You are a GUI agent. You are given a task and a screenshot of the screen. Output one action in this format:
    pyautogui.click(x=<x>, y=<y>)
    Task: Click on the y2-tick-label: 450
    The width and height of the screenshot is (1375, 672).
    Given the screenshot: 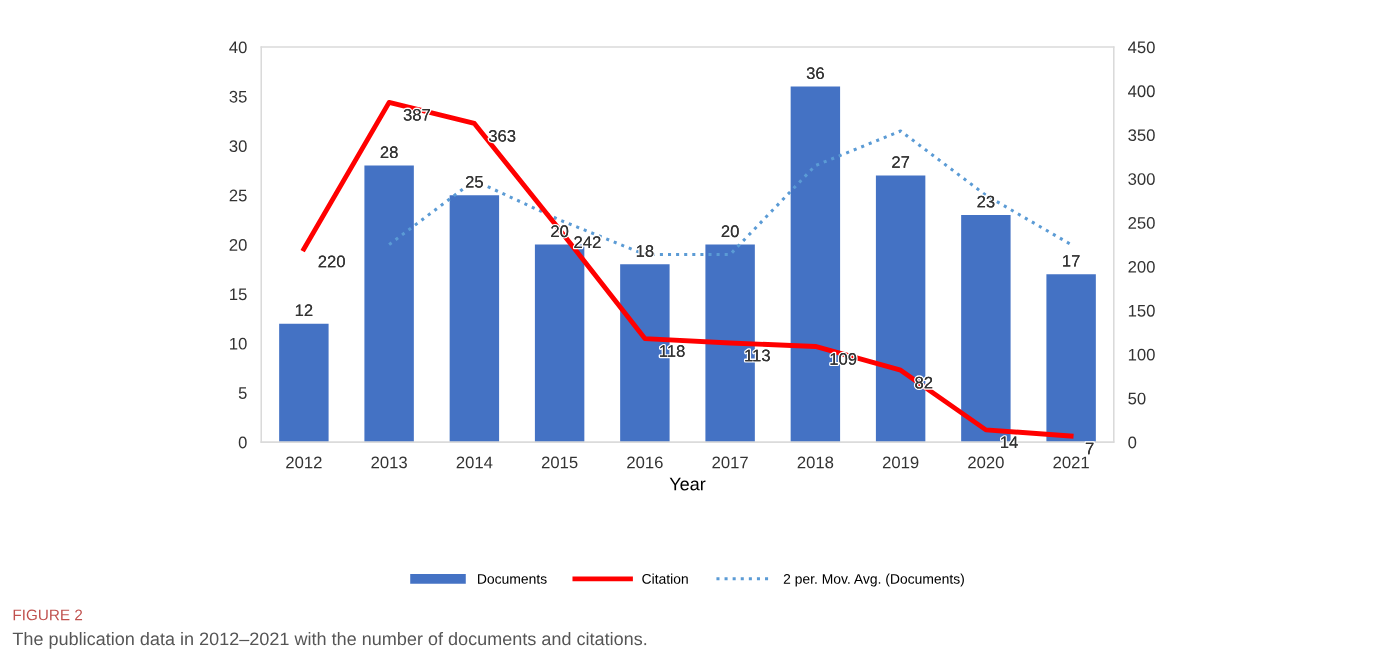 What is the action you would take?
    pyautogui.click(x=1141, y=47)
    